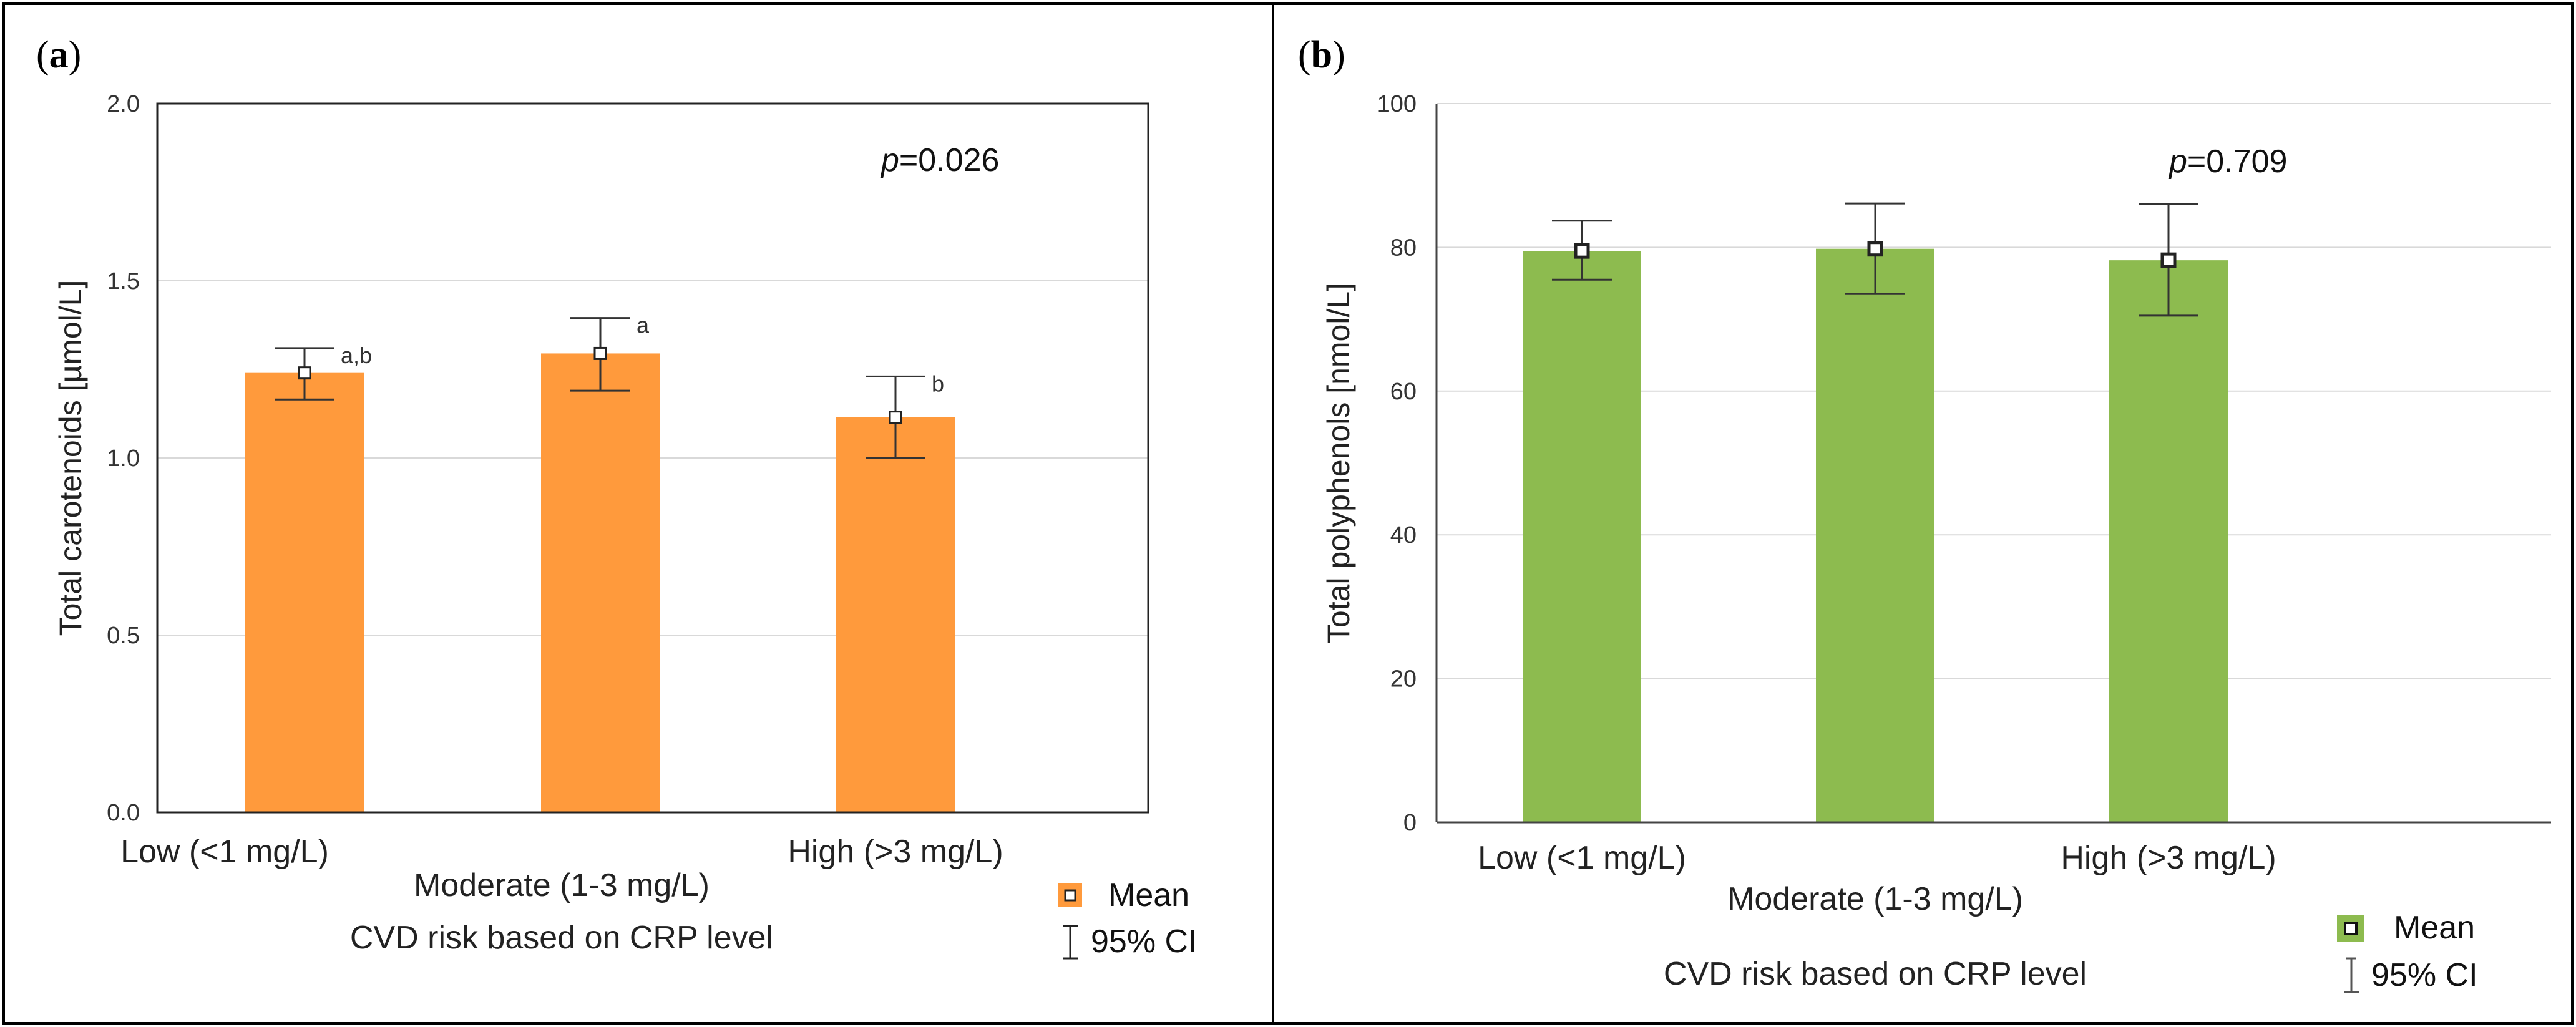  I want to click on y-axis-title: Total carotenoids [µmol/L], so click(70, 458).